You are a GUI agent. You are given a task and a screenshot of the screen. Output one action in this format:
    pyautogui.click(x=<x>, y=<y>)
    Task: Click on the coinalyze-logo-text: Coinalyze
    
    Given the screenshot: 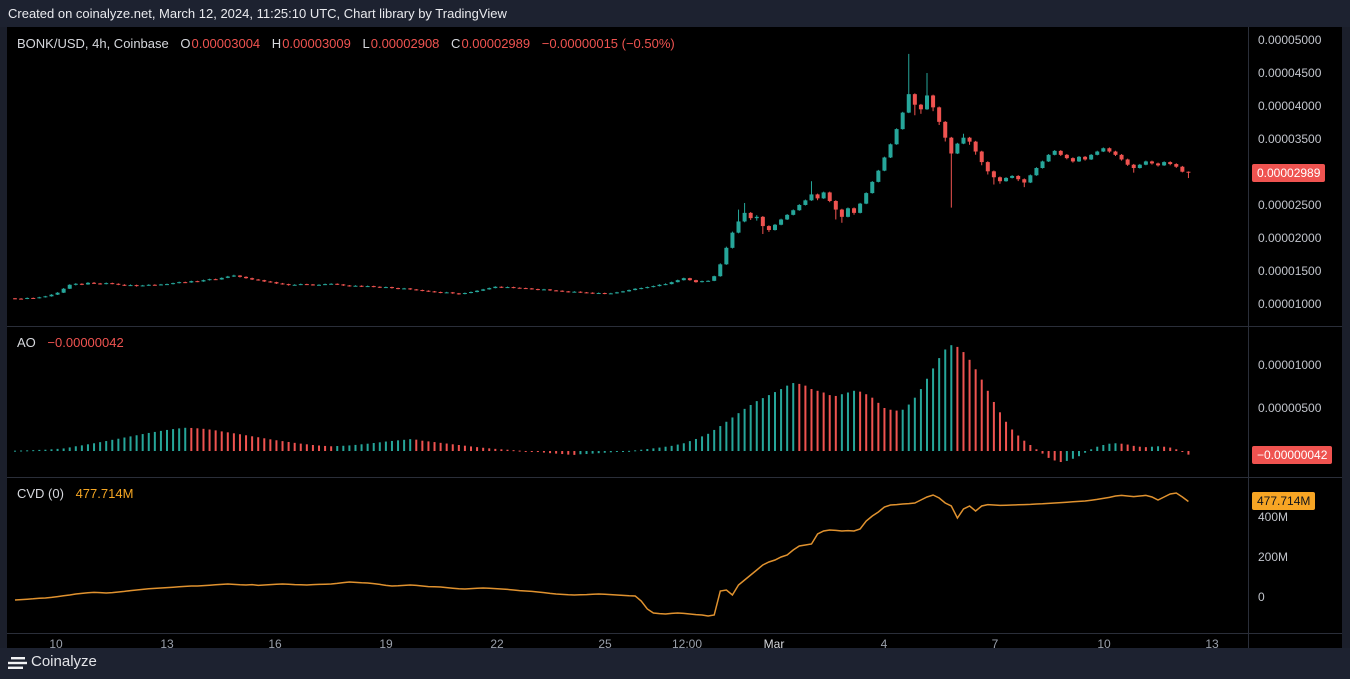 What is the action you would take?
    pyautogui.click(x=64, y=661)
    